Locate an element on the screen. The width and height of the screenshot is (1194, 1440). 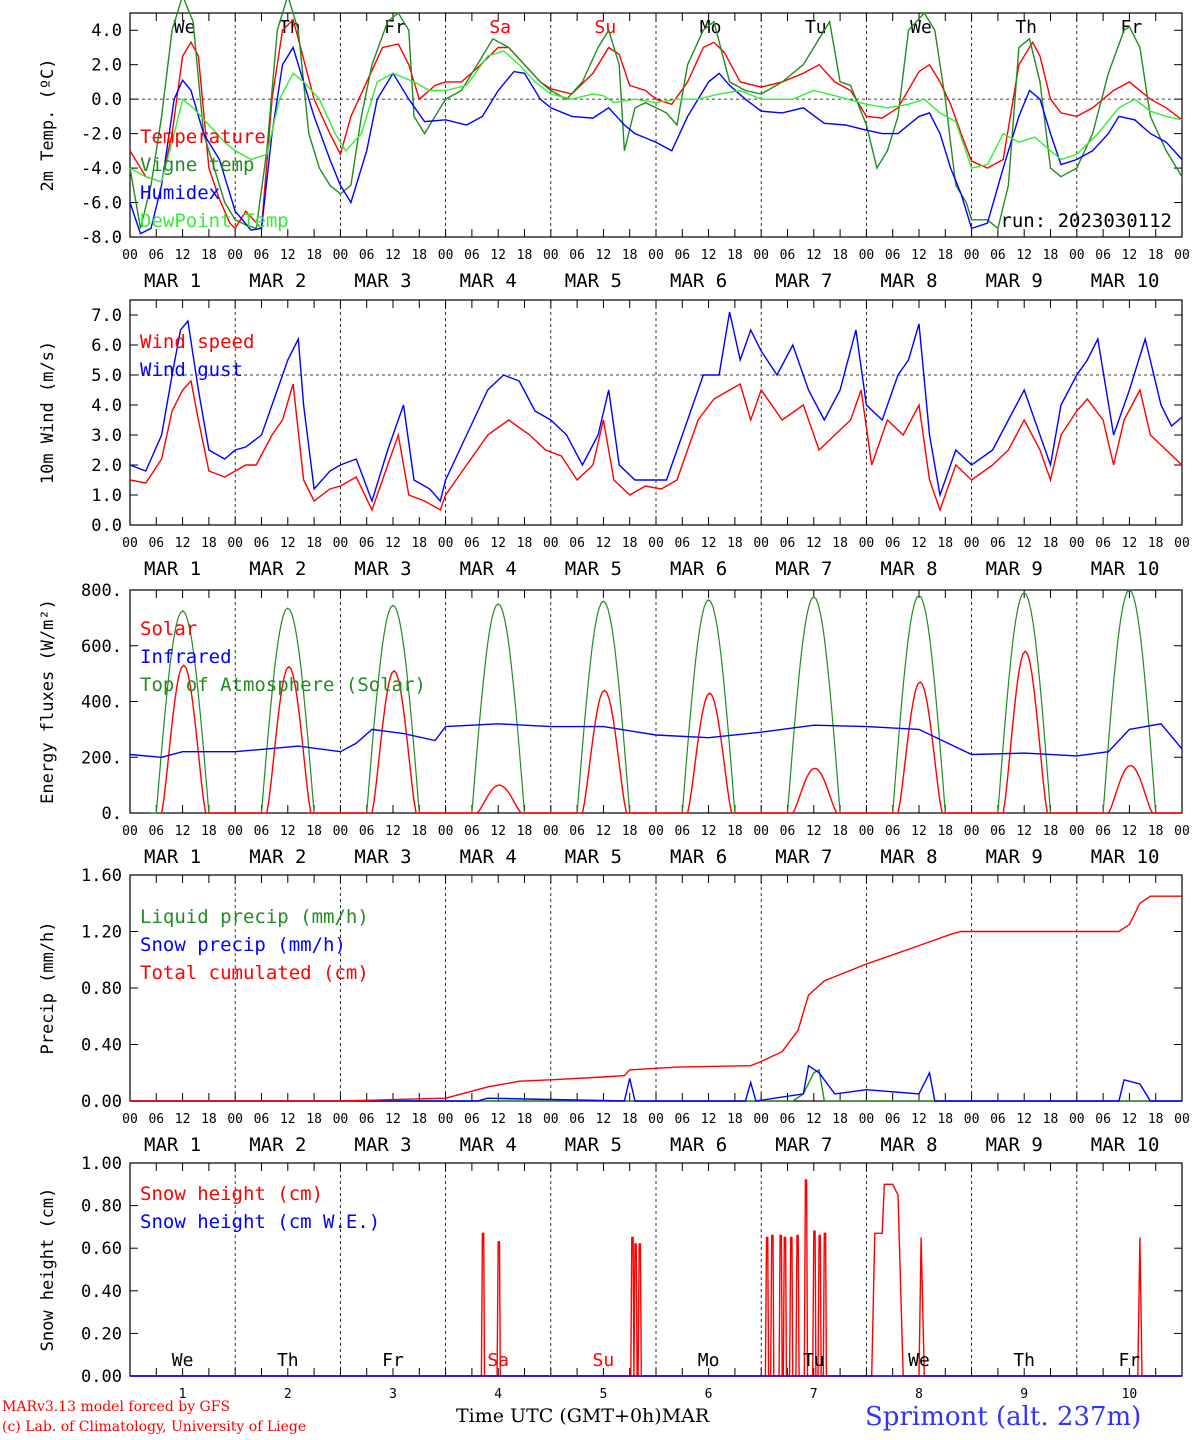
series-line-solar is located at coordinates (670, 732).